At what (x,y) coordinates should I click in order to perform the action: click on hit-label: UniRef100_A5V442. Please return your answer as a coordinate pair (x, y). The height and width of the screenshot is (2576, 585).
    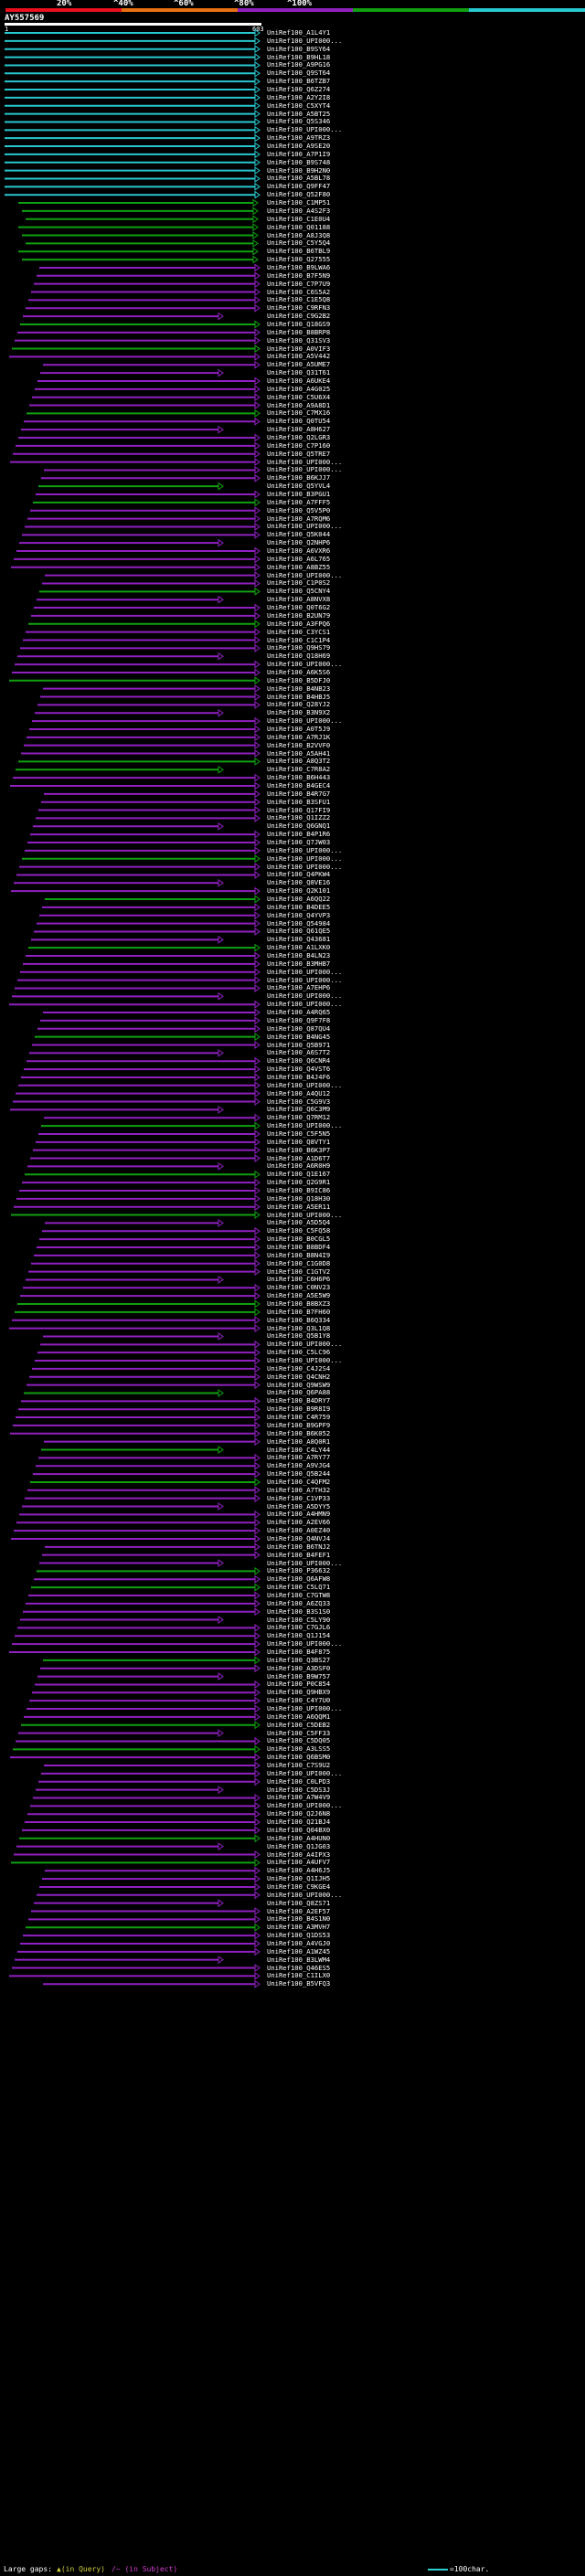
    Looking at the image, I should click on (299, 356).